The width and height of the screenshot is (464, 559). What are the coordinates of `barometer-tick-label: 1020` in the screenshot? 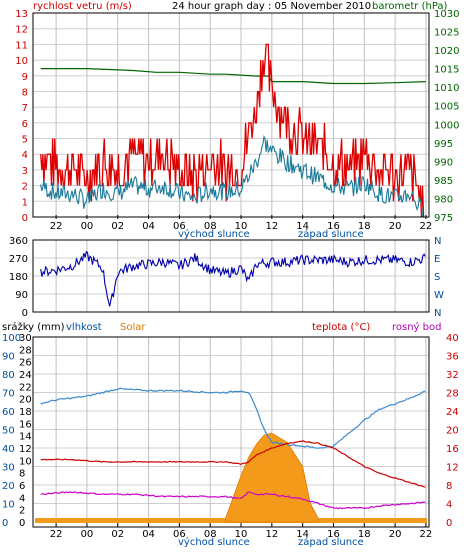 It's located at (446, 51).